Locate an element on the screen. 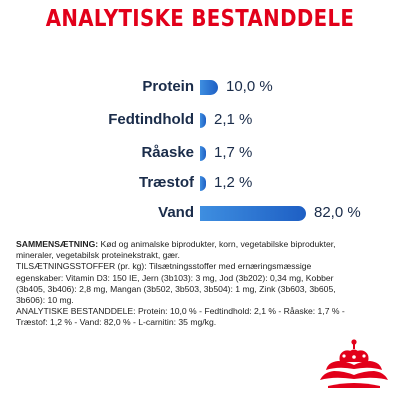  nutrient-value: 1,7 % is located at coordinates (233, 152).